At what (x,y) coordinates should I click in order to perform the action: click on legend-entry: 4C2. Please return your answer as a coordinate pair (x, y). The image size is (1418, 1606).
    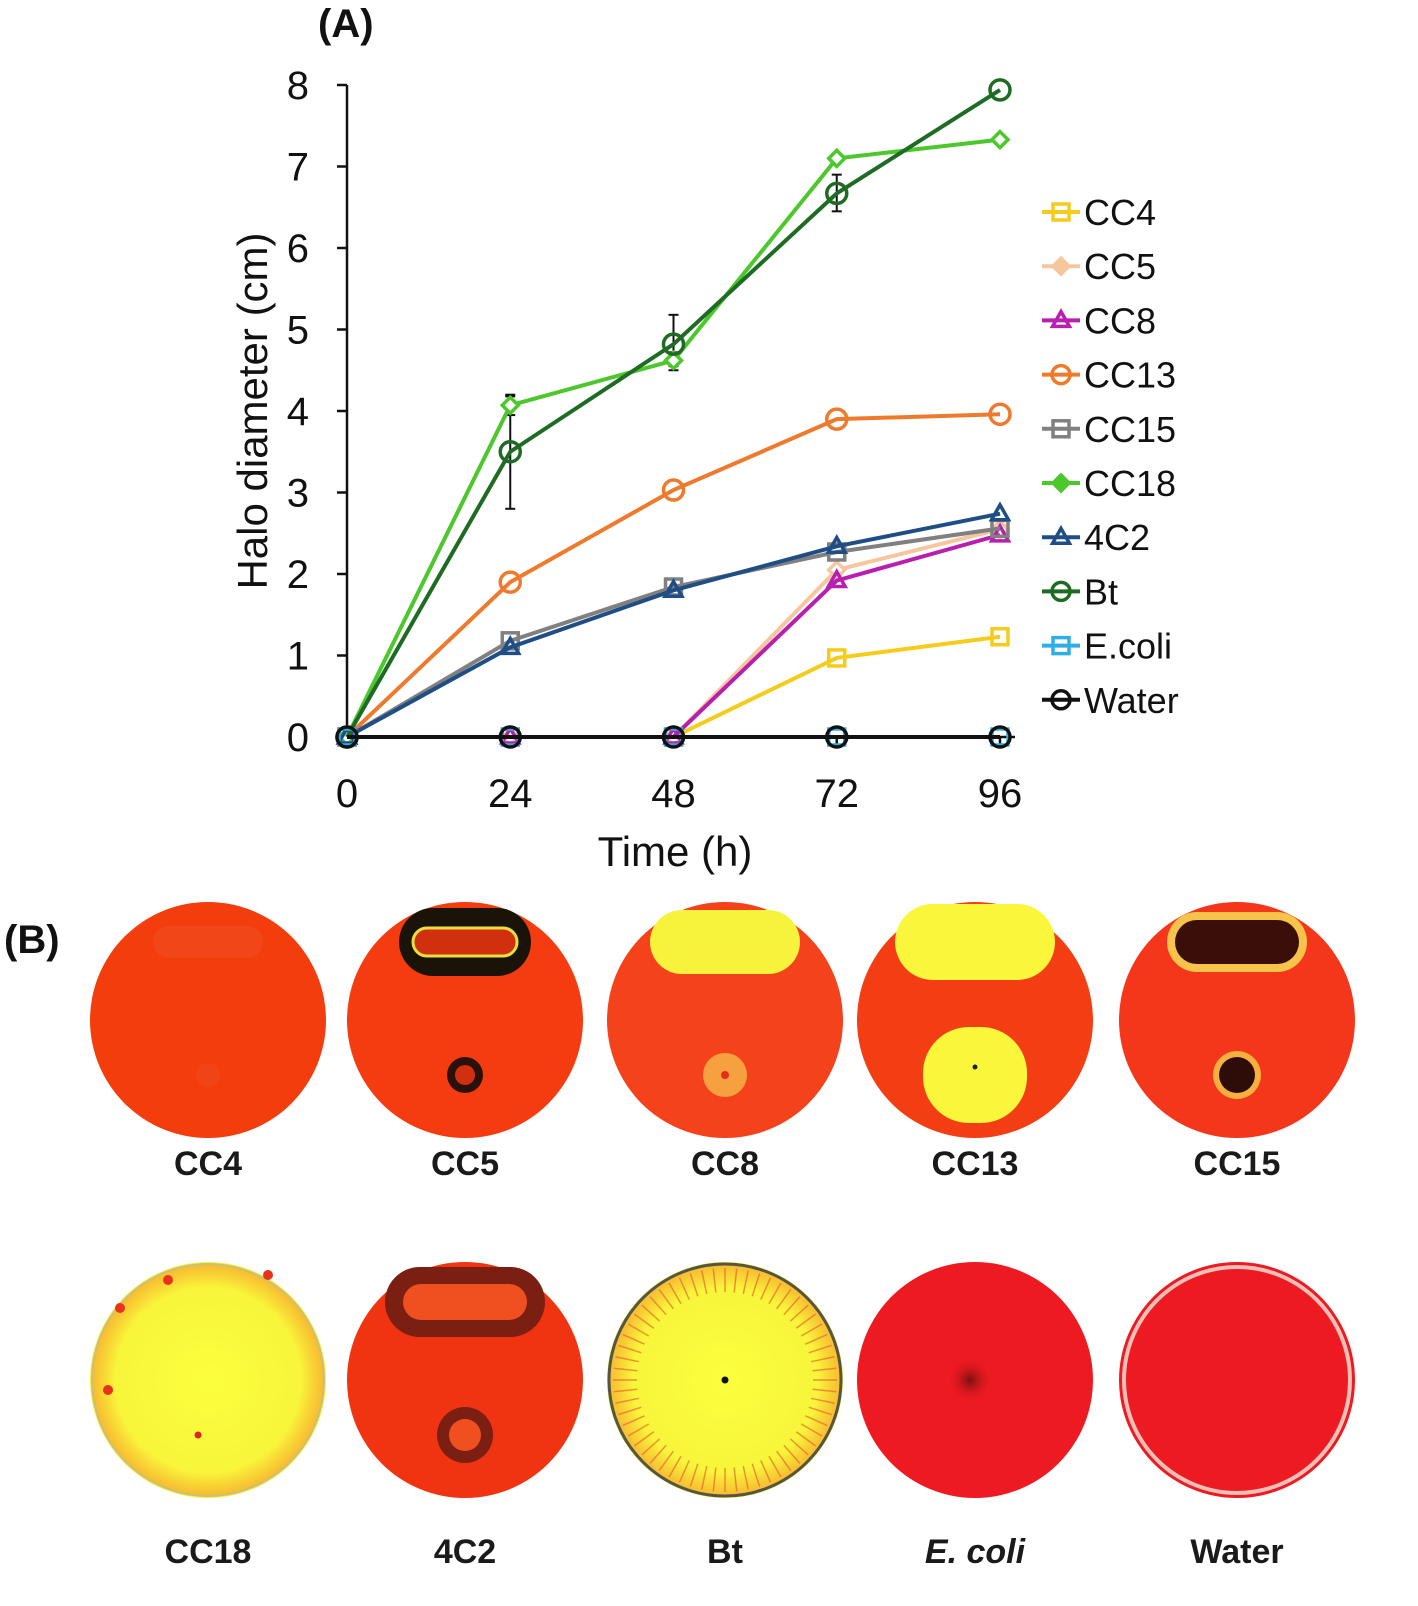
    Looking at the image, I should click on (1096, 537).